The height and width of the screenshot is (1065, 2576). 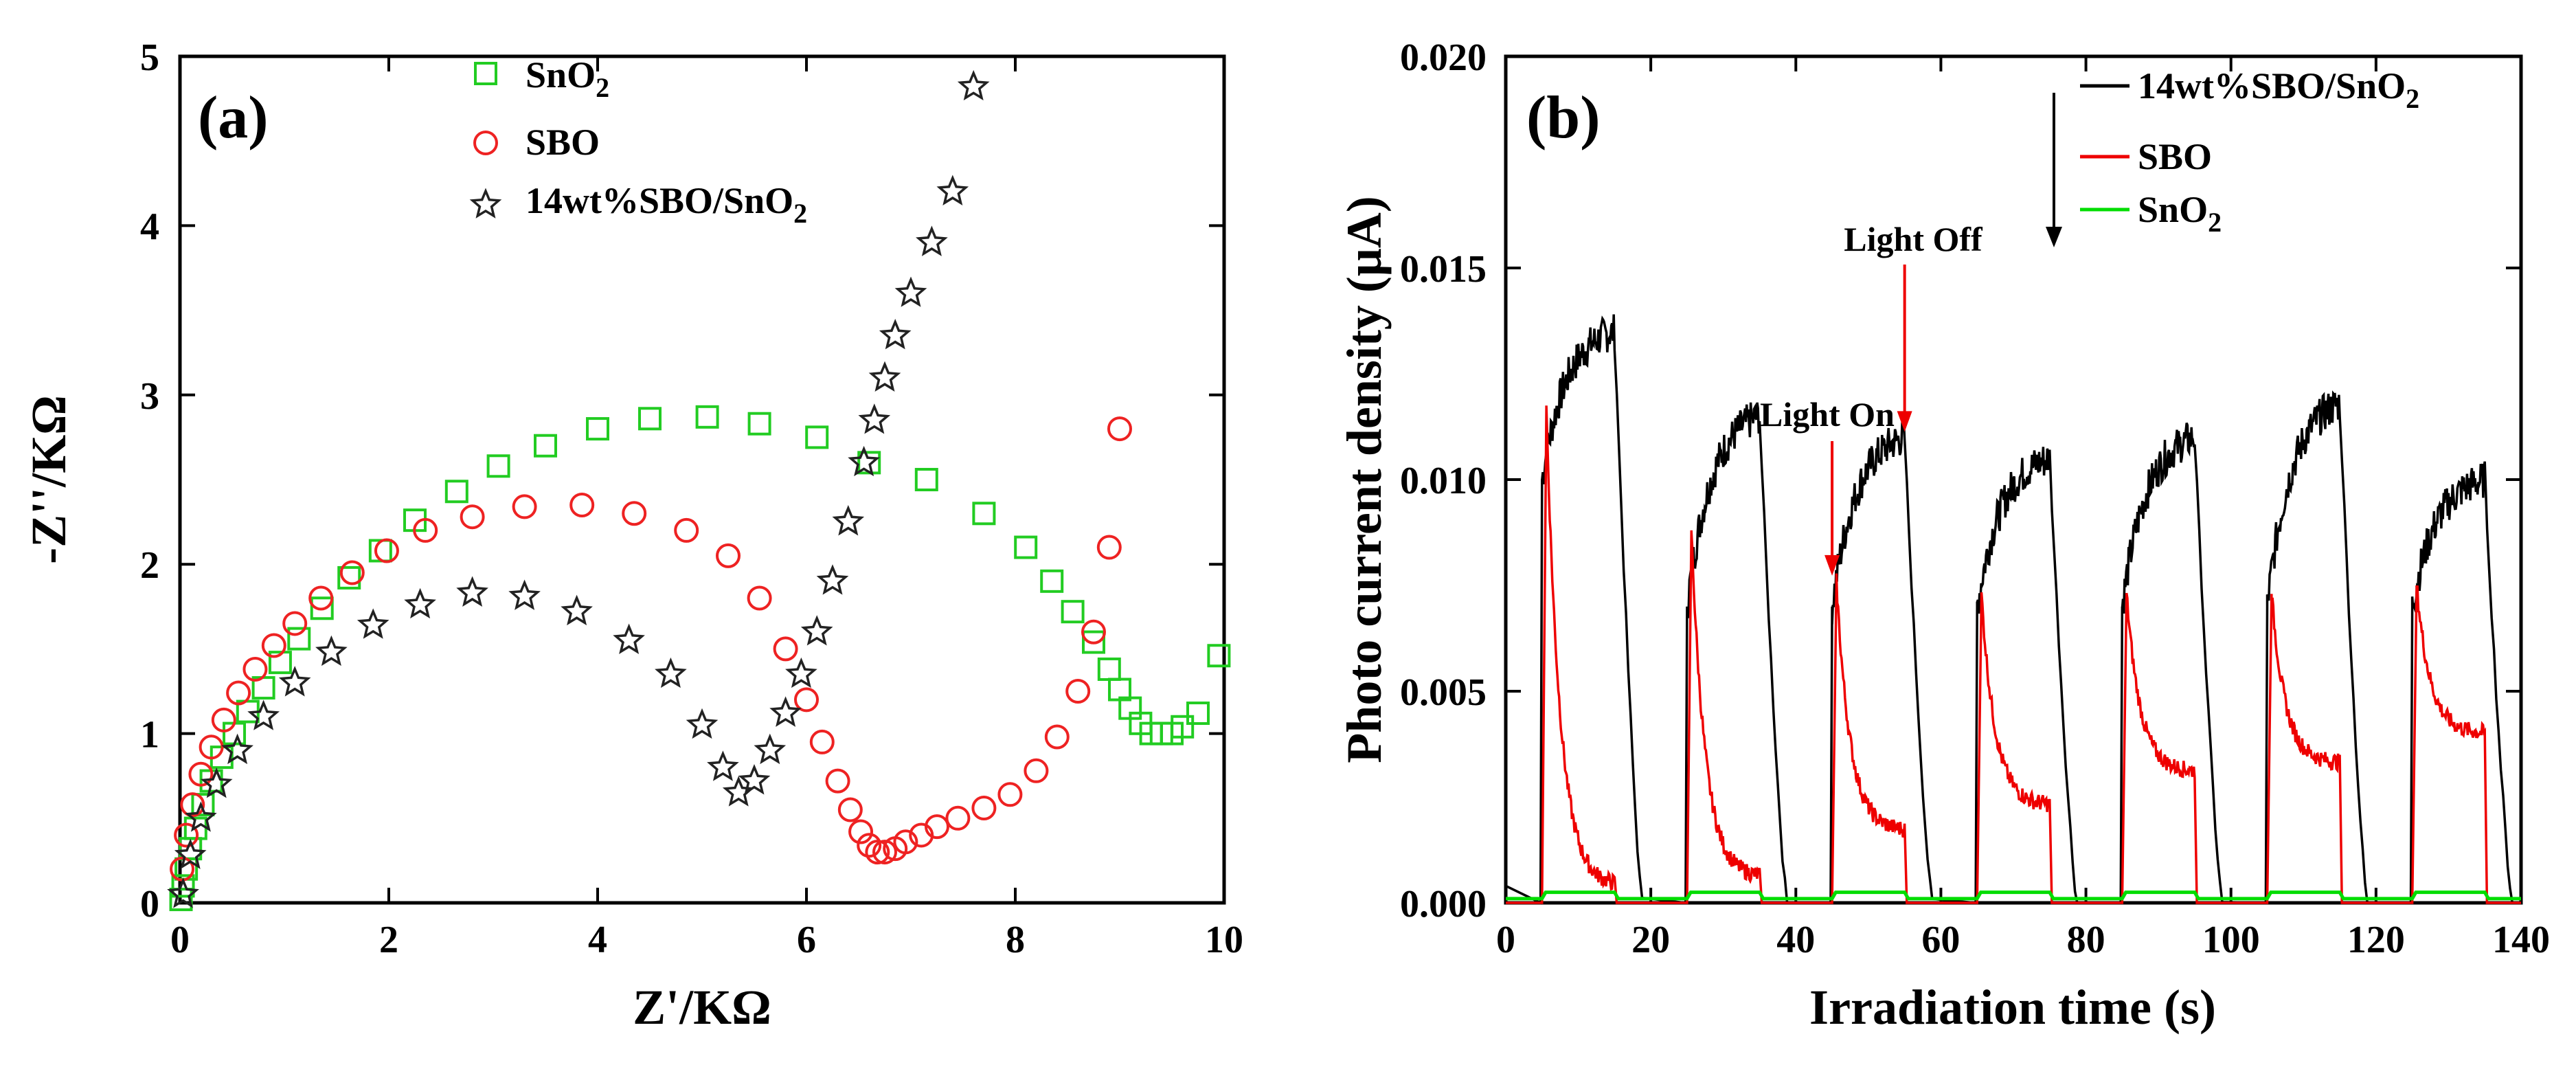 I want to click on legend-arrow-head, so click(x=2054, y=237).